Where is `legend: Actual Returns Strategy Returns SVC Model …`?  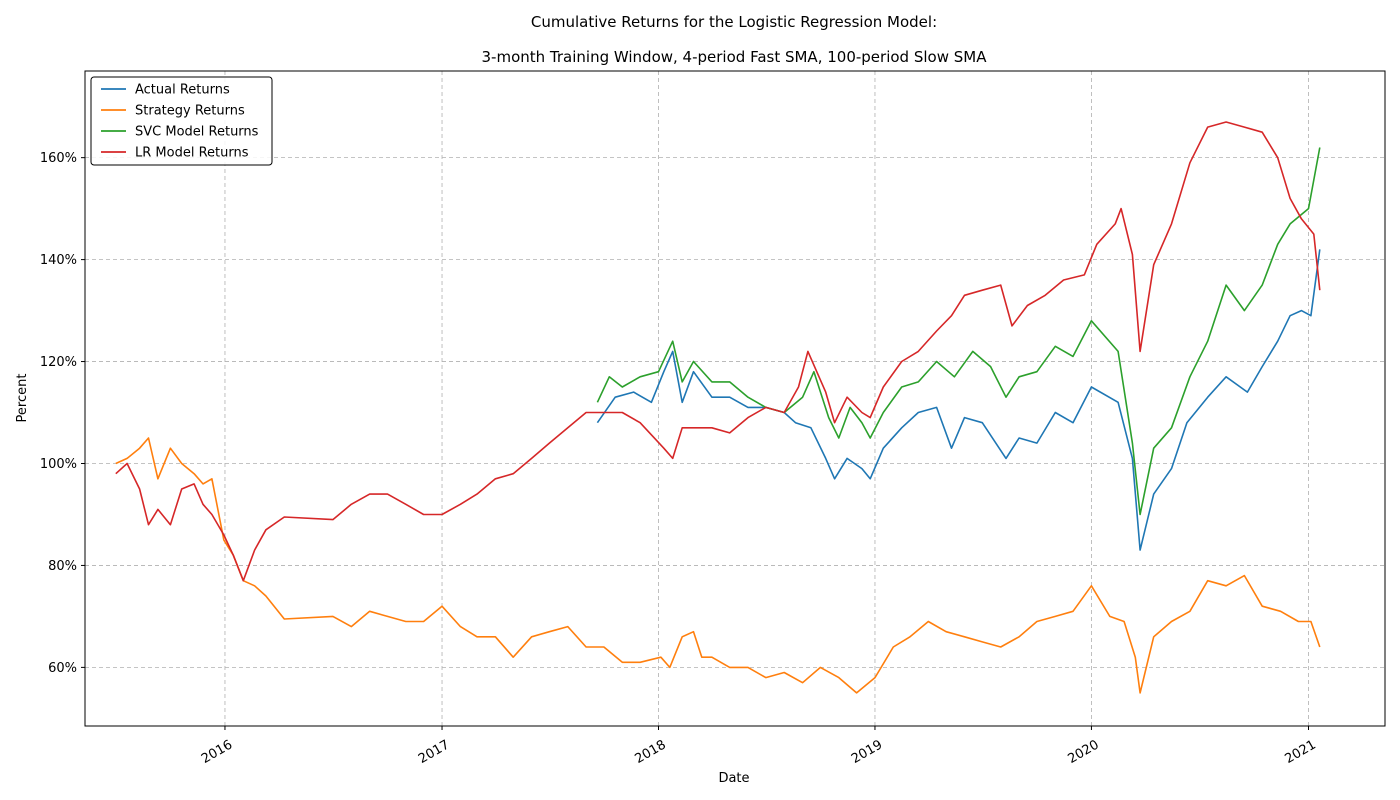 legend: Actual Returns Strategy Returns SVC Model … is located at coordinates (181, 121).